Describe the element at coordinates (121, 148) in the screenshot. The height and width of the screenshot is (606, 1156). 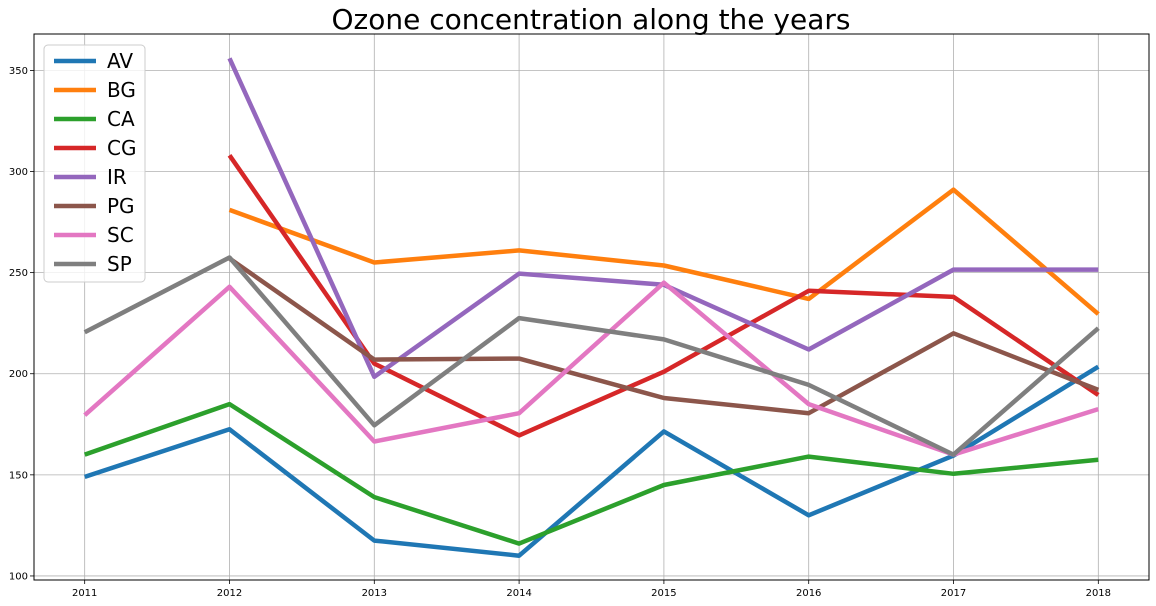
I see `legend-label-cg: CG` at that location.